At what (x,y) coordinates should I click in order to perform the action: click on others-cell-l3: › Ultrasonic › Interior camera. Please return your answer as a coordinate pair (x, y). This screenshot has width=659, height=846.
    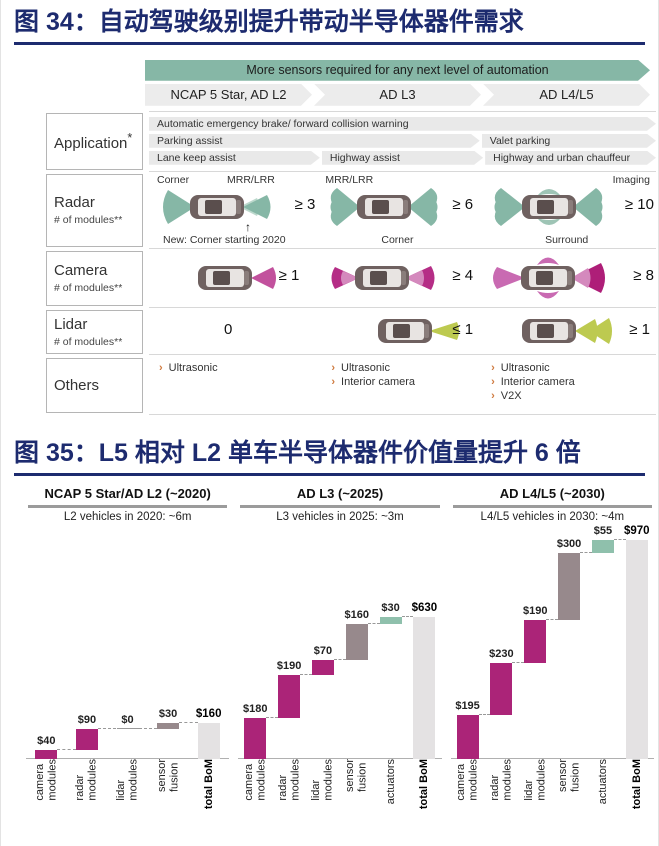
    Looking at the image, I should click on (401, 385).